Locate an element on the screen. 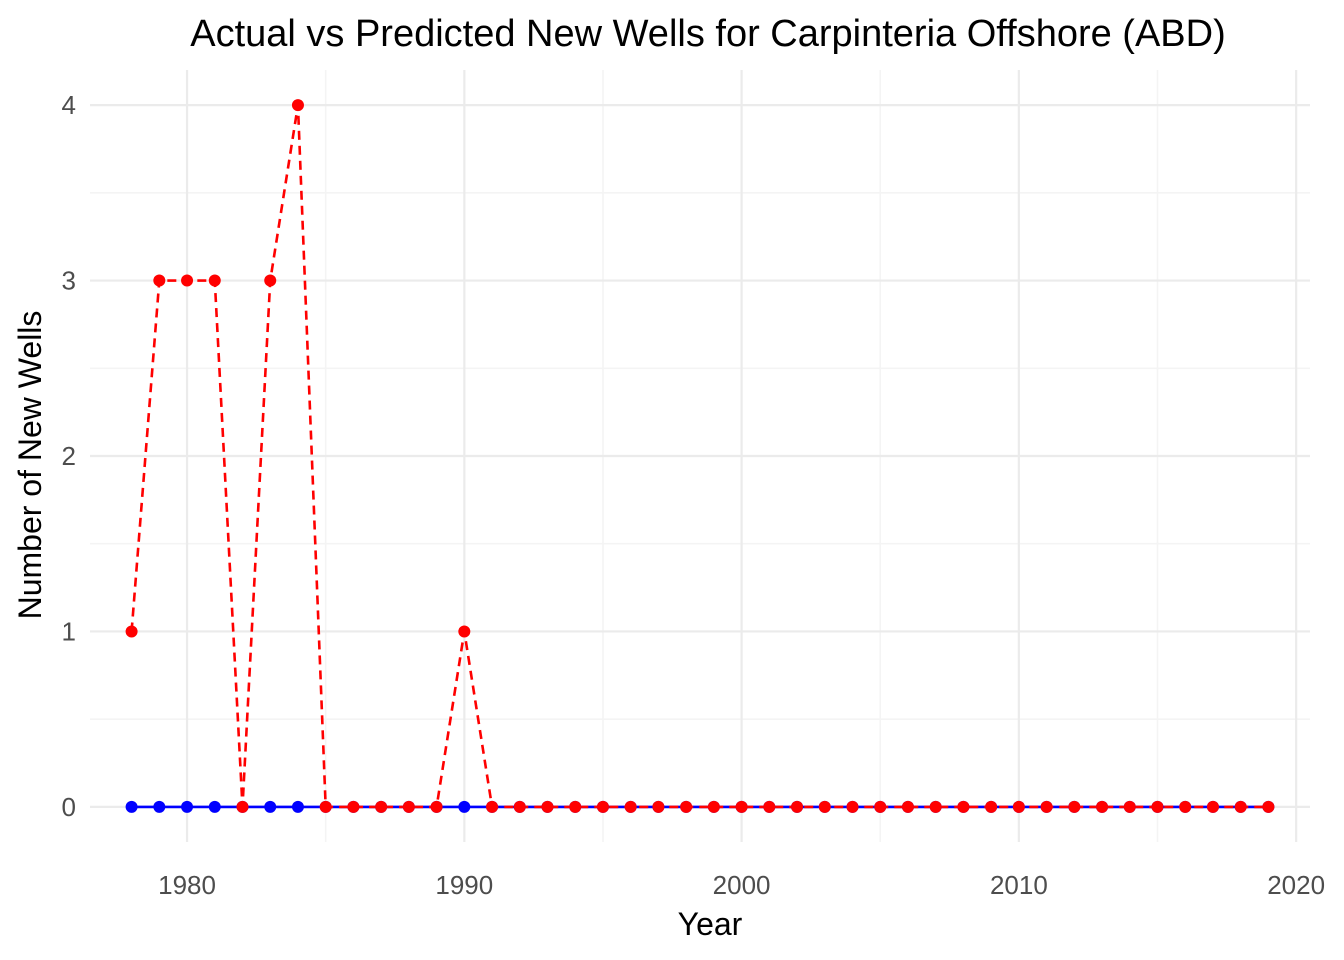 This screenshot has width=1344, height=960. y-axis-ticks: 0 1 2 3 4 is located at coordinates (69, 456).